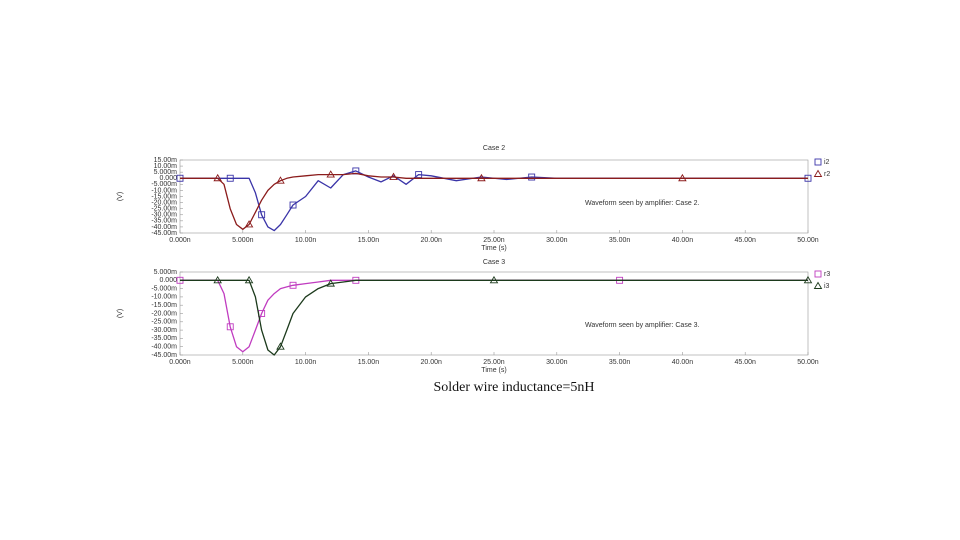 This screenshot has height=540, width=960. What do you see at coordinates (166, 166) in the screenshot?
I see `y-tick-label: 10.00m` at bounding box center [166, 166].